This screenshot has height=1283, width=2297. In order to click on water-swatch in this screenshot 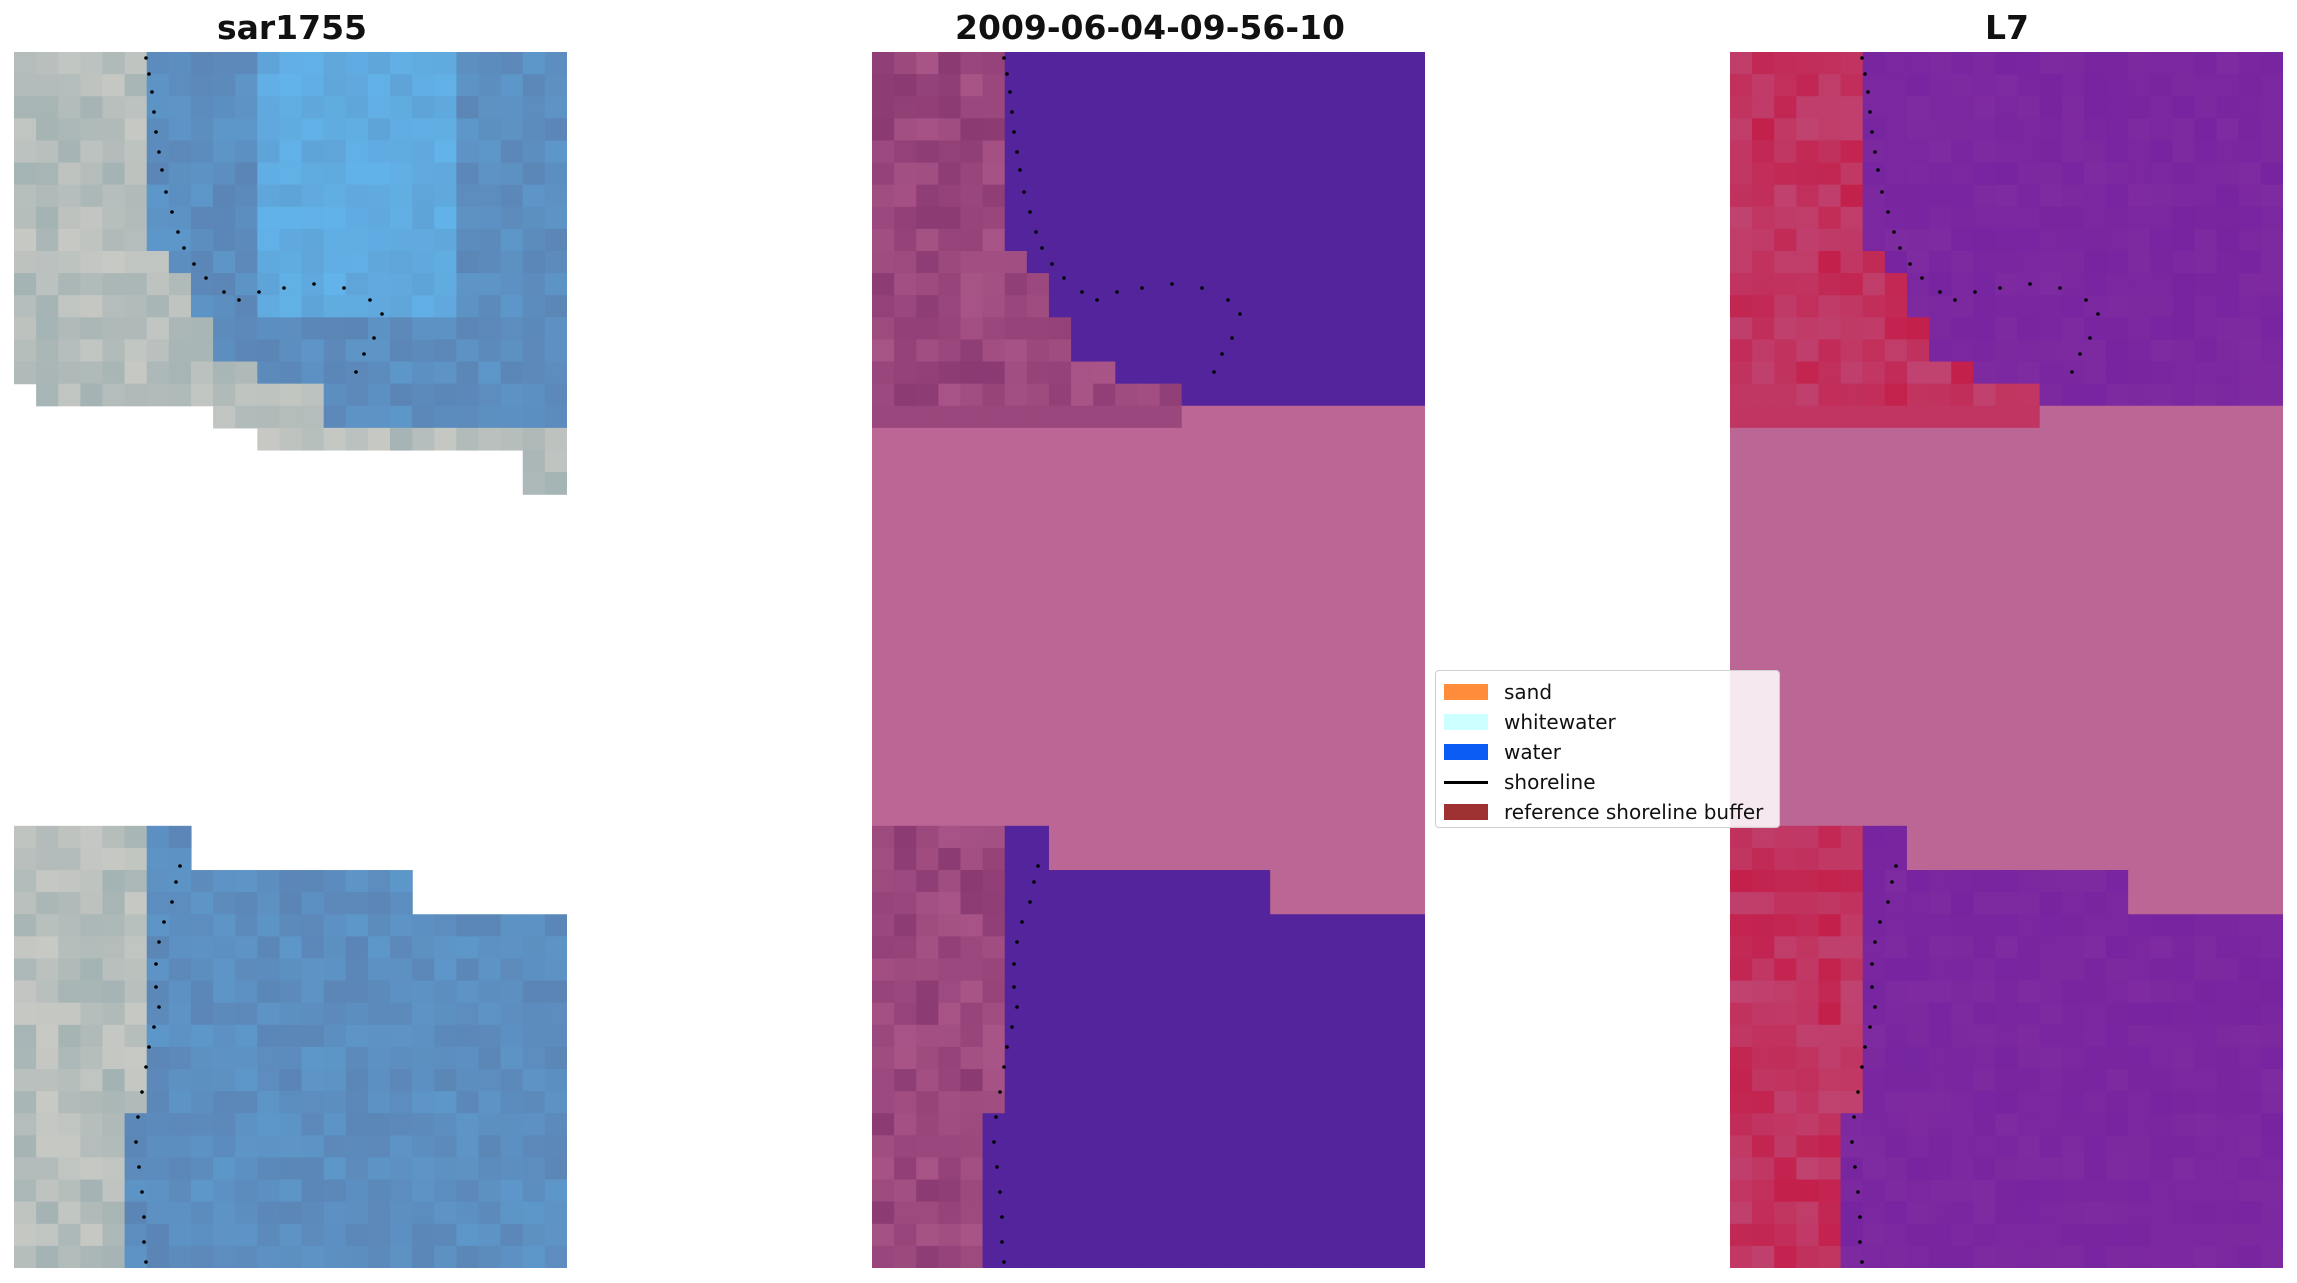, I will do `click(1466, 752)`.